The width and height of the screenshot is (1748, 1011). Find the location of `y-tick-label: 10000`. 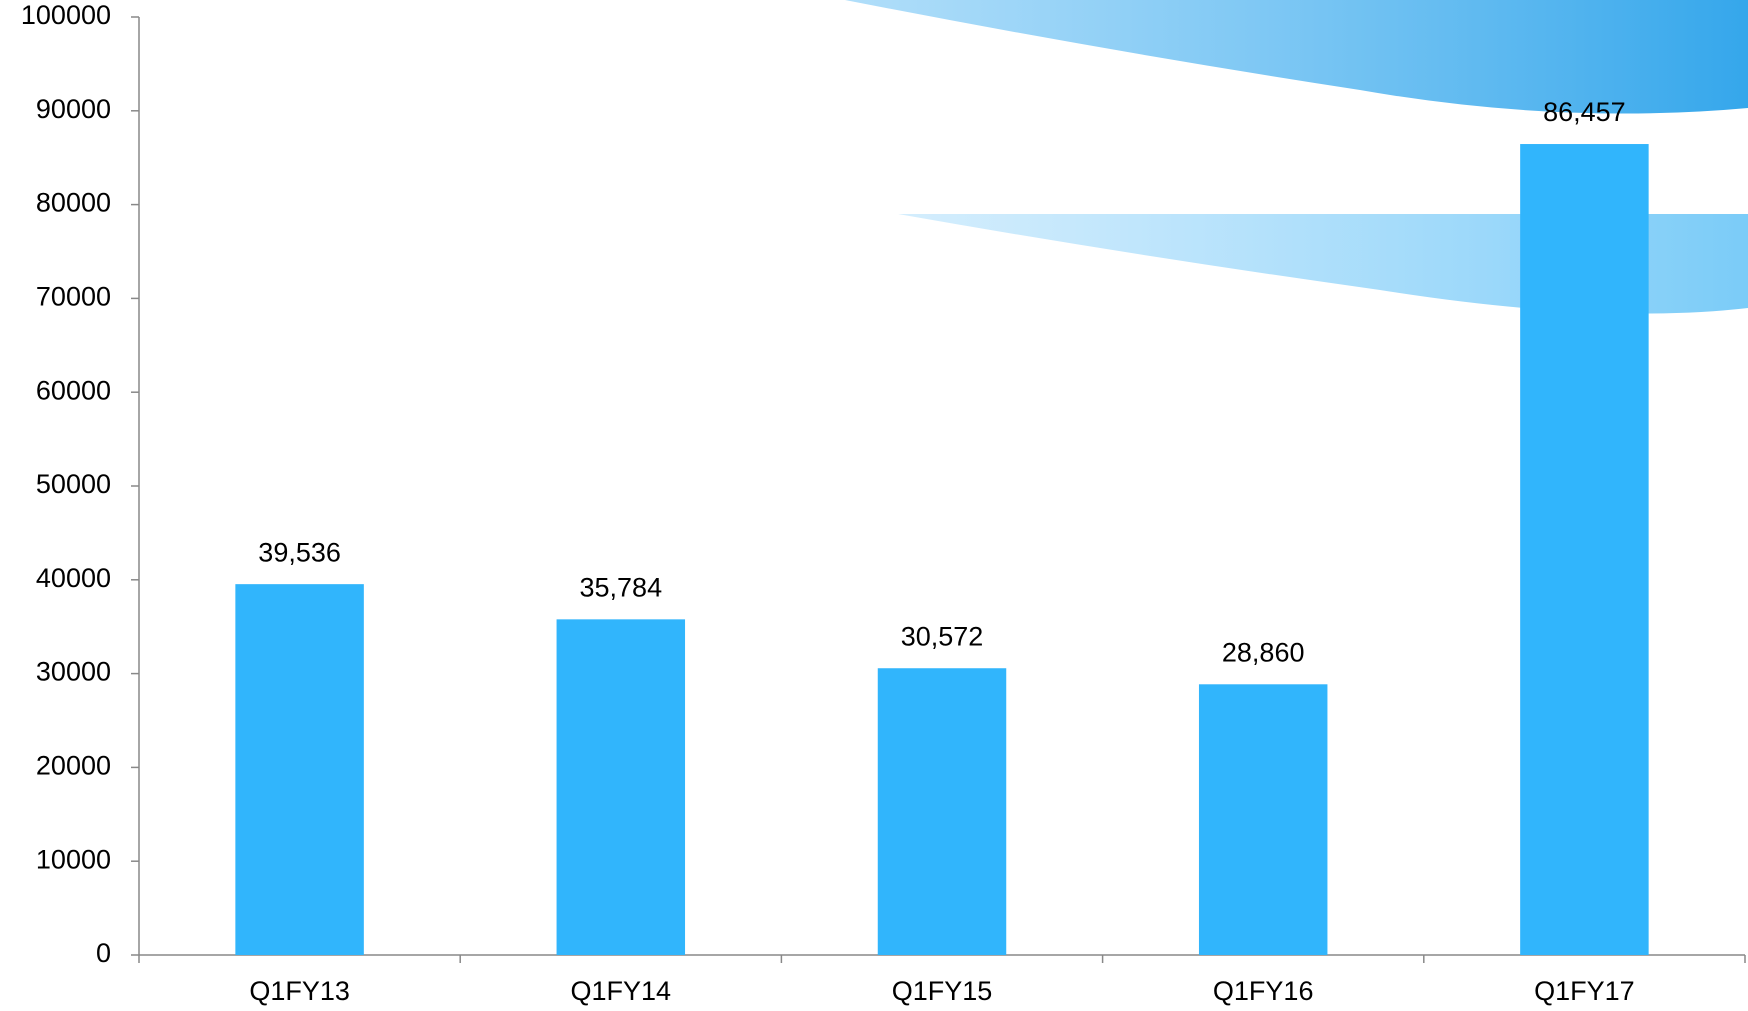

y-tick-label: 10000 is located at coordinates (73, 859).